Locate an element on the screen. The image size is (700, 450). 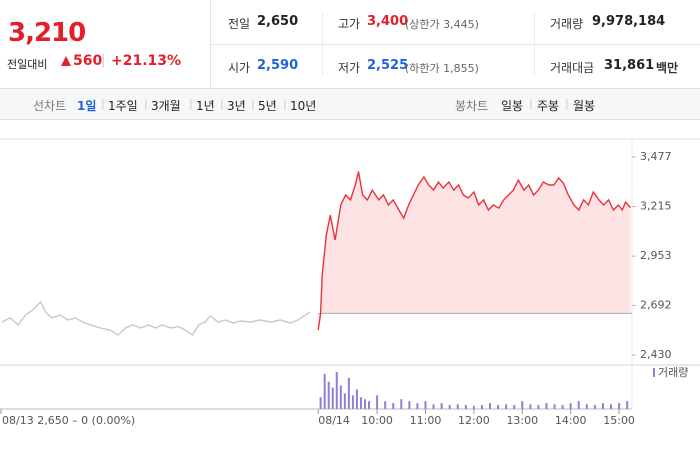
candle-tab: 월봉 is located at coordinates (584, 106).